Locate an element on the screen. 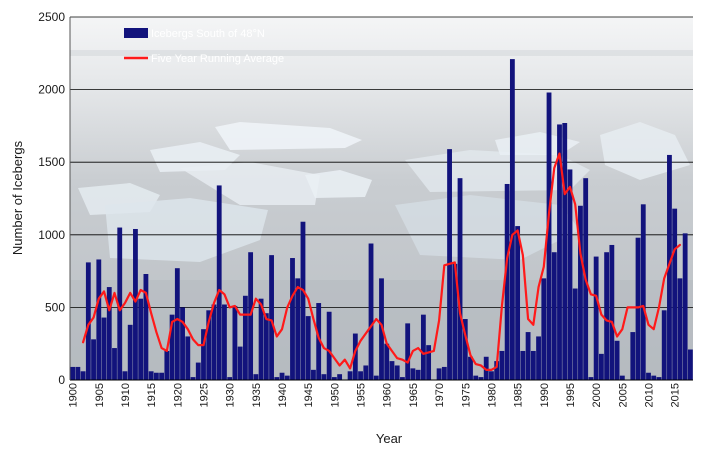 Image resolution: width=703 pixels, height=455 pixels. bar-1953 is located at coordinates (350, 375).